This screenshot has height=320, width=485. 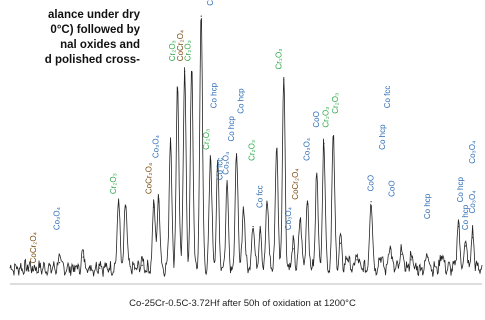 I want to click on peak-label-0: CoCr₂O₄, so click(x=33, y=247).